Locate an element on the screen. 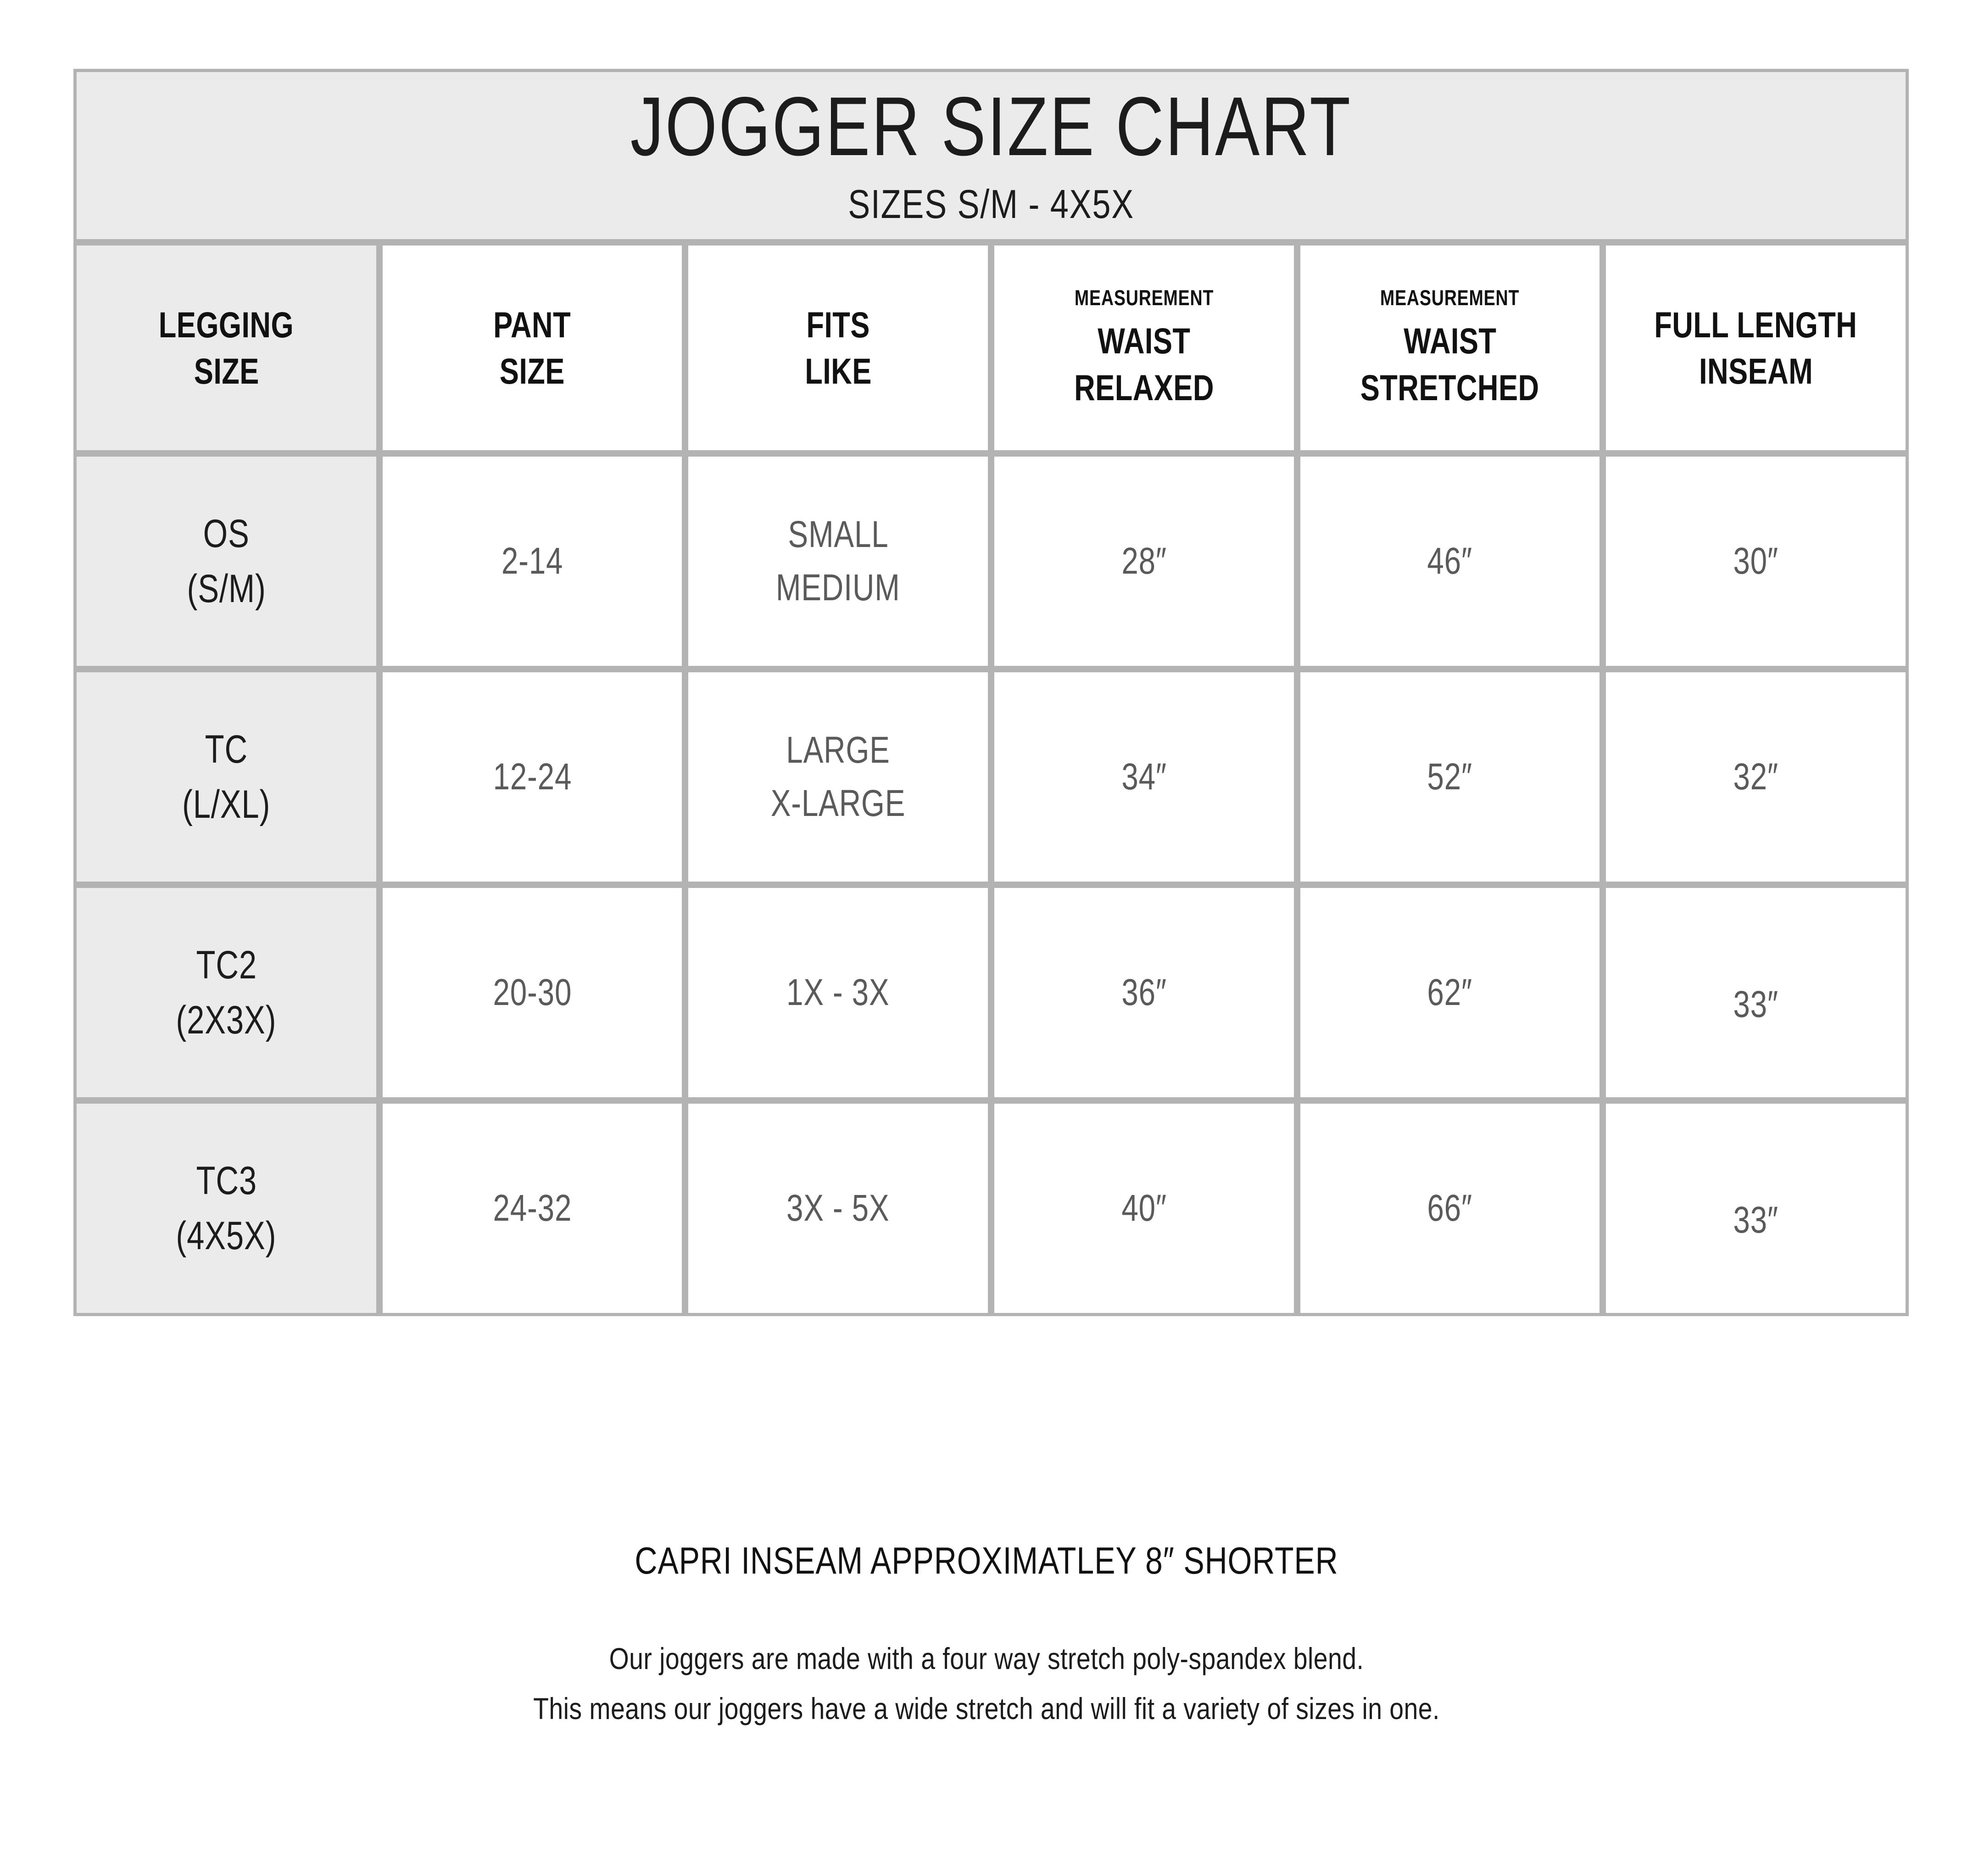 The height and width of the screenshot is (1876, 1973). table-header-row: LEGGING SIZE PANT SIZE FITS LIKE is located at coordinates (991, 348).